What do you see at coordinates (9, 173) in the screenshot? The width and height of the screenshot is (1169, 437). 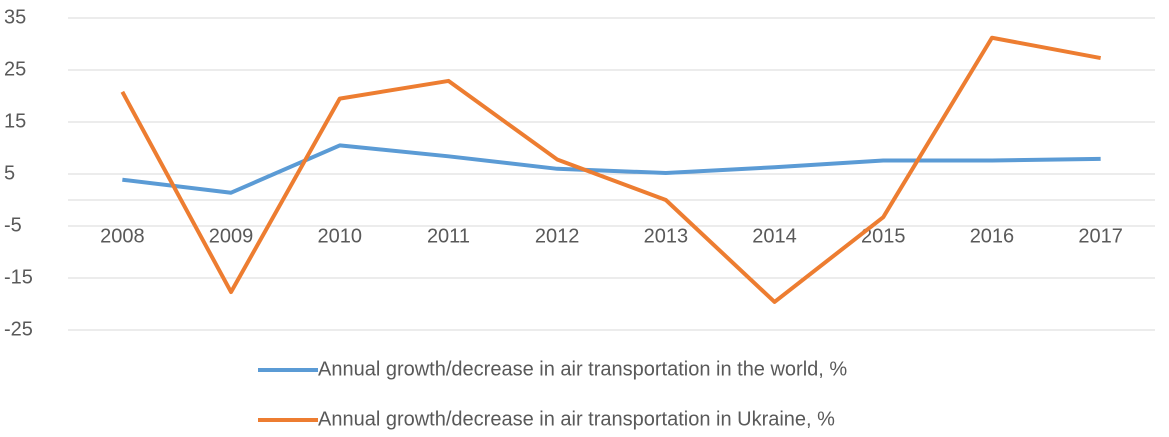 I see `y-tick-label: 5` at bounding box center [9, 173].